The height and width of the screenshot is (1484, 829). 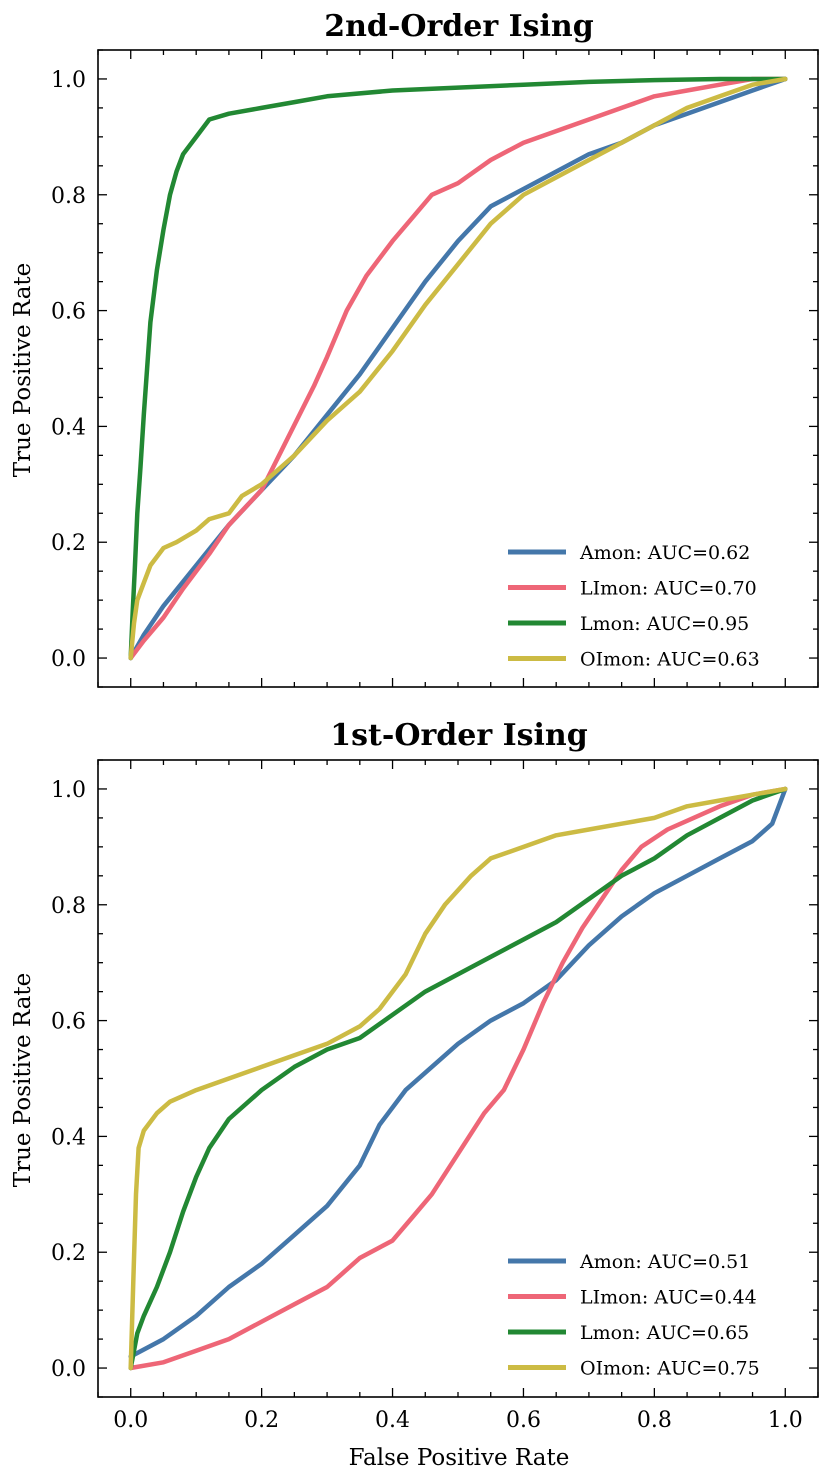 What do you see at coordinates (459, 1458) in the screenshot?
I see `x-axis-label: False Positive Rate` at bounding box center [459, 1458].